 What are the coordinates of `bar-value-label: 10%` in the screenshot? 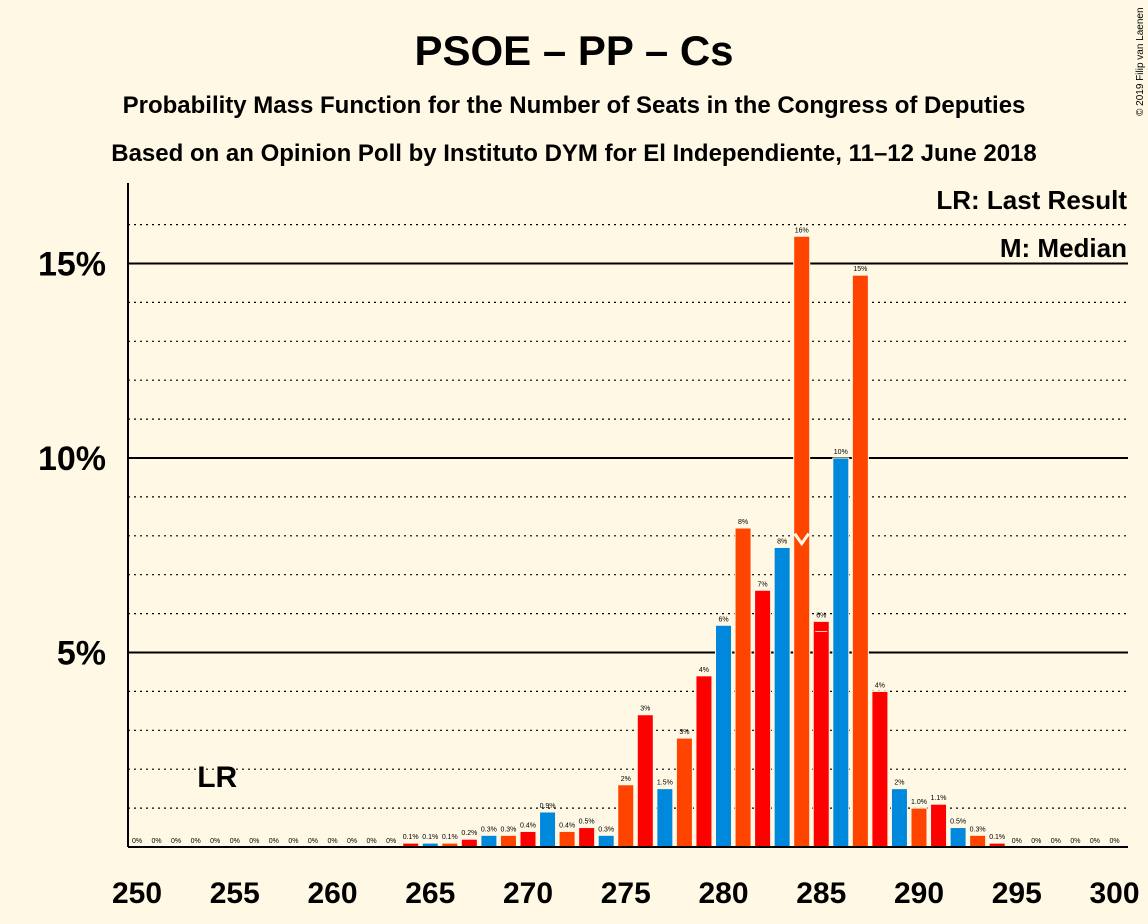 It's located at (841, 452).